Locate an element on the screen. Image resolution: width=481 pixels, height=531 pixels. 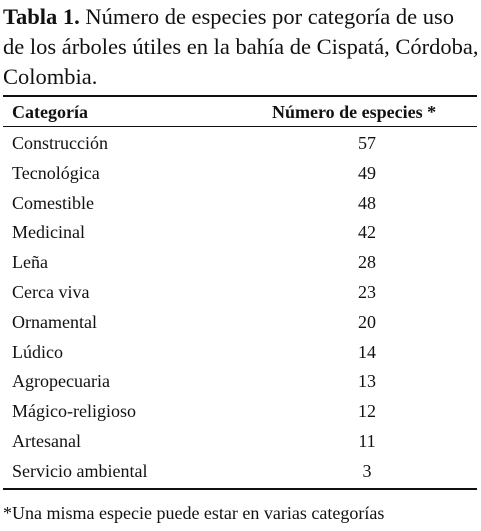
caption-label: Tabla 1. is located at coordinates (41, 16).